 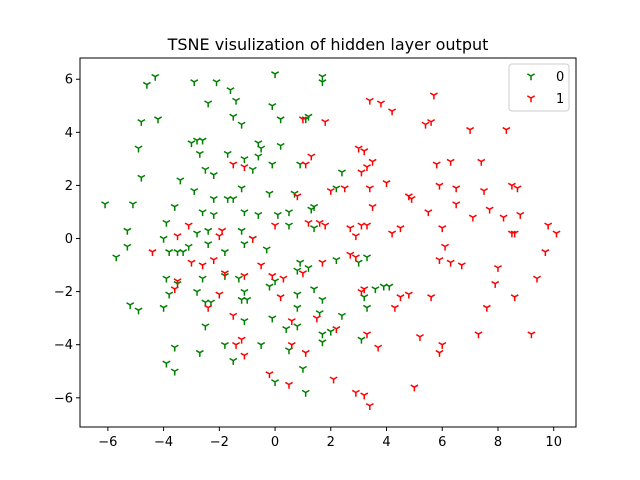 What do you see at coordinates (107, 442) in the screenshot?
I see `x-tick-label: −6` at bounding box center [107, 442].